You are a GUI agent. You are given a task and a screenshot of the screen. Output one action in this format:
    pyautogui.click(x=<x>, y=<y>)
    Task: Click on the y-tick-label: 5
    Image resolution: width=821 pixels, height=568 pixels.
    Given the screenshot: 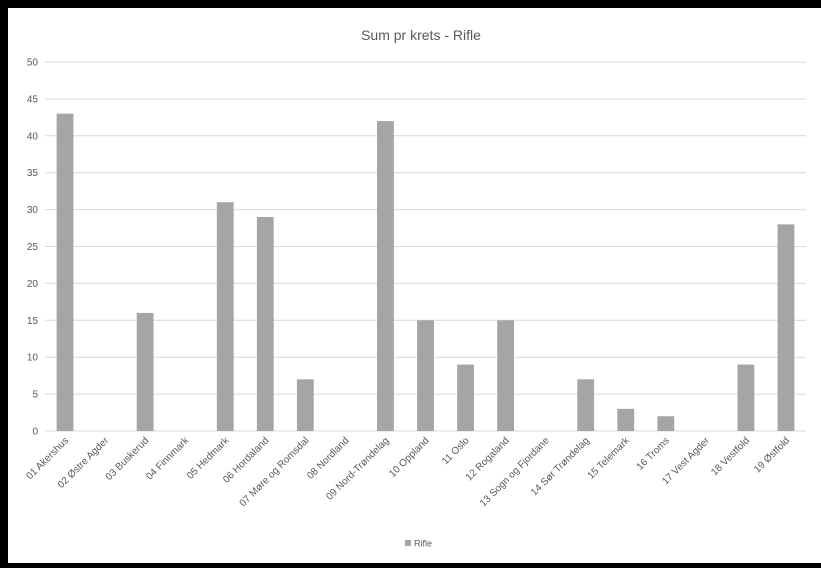 What is the action you would take?
    pyautogui.click(x=35, y=395)
    